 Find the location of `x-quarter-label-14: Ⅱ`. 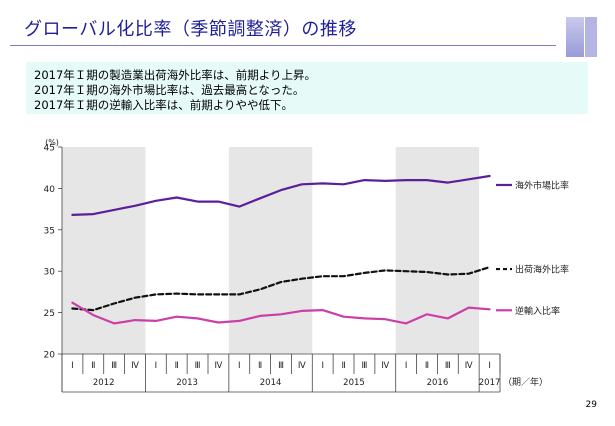

x-quarter-label-14: Ⅱ is located at coordinates (343, 366).